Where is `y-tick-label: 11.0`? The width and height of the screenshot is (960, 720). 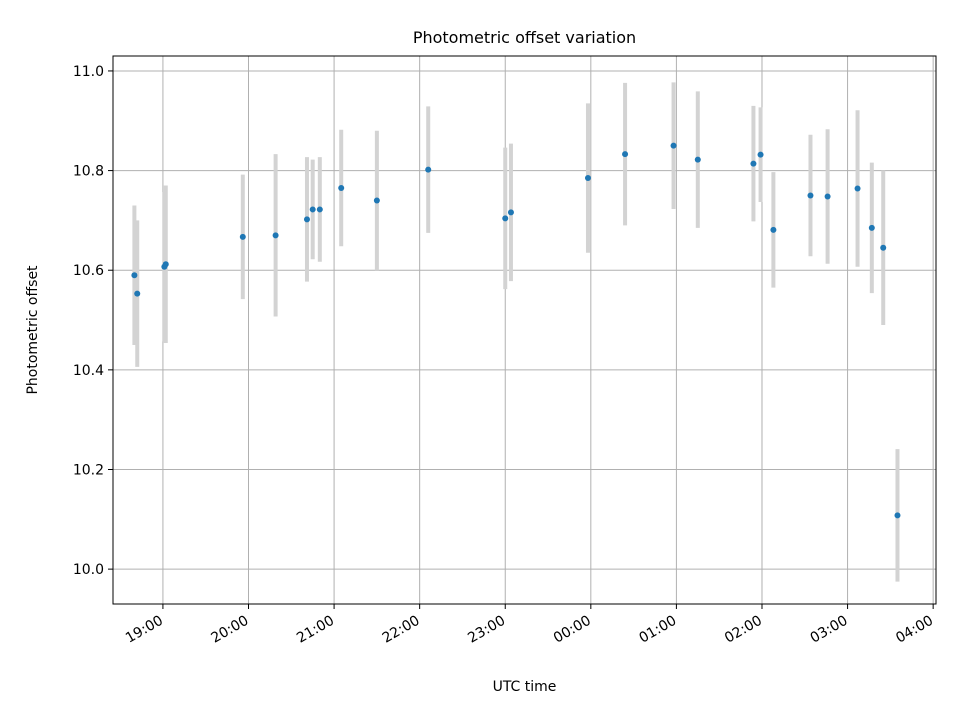 y-tick-label: 11.0 is located at coordinates (88, 72).